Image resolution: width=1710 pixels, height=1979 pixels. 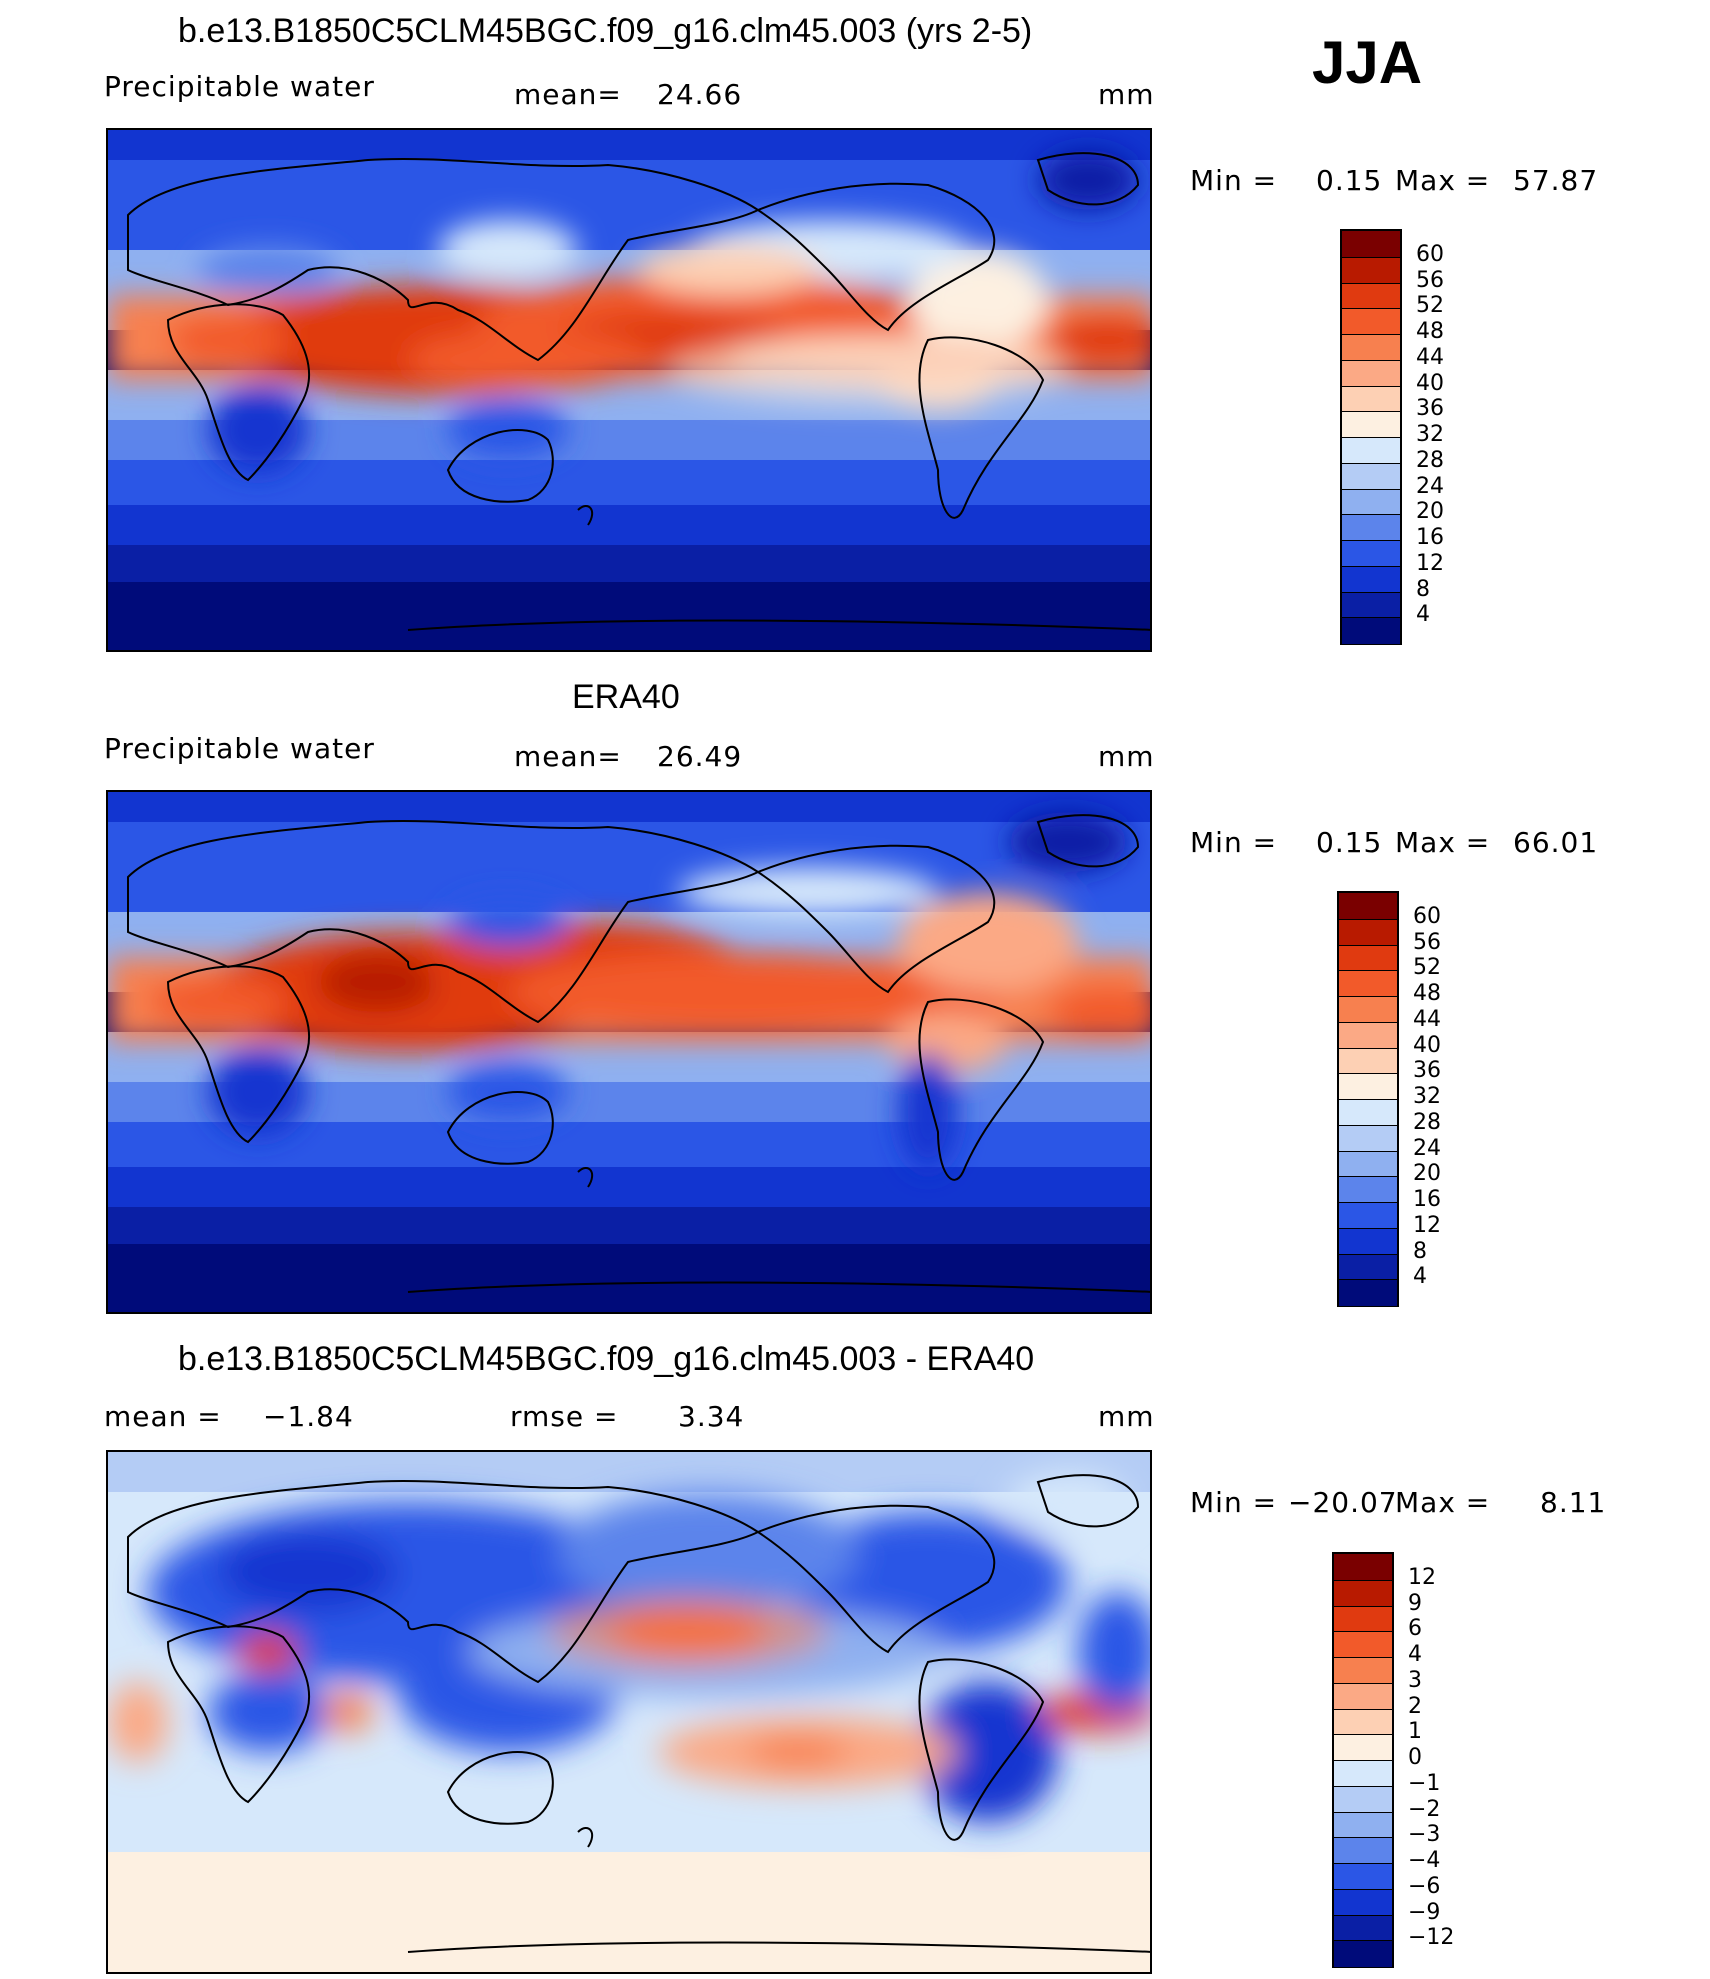 What do you see at coordinates (1443, 842) in the screenshot?
I see `panel2-max-label: Max =` at bounding box center [1443, 842].